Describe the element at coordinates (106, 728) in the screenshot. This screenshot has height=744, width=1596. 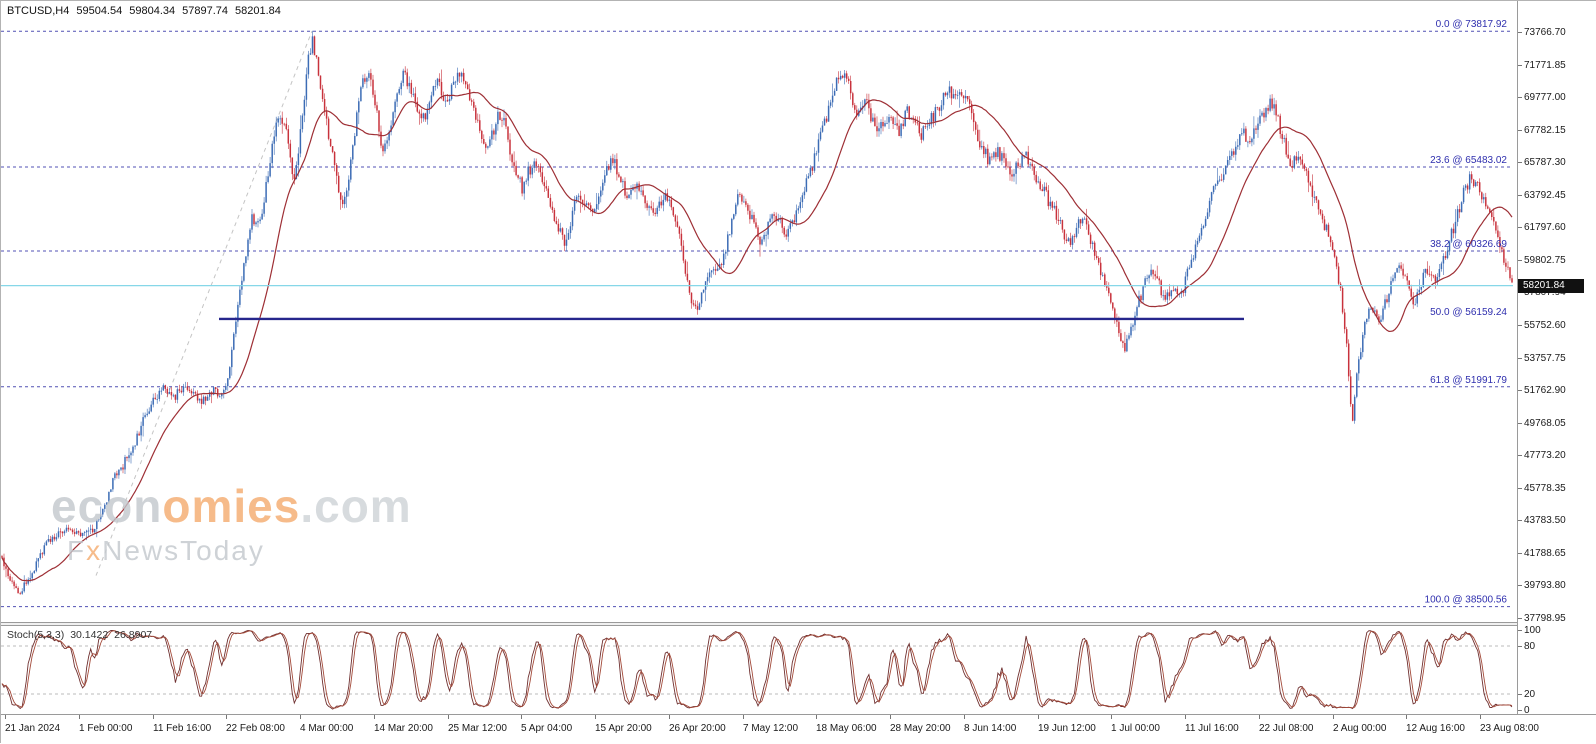
I see `time-tick-label: 1 Feb 00:00` at that location.